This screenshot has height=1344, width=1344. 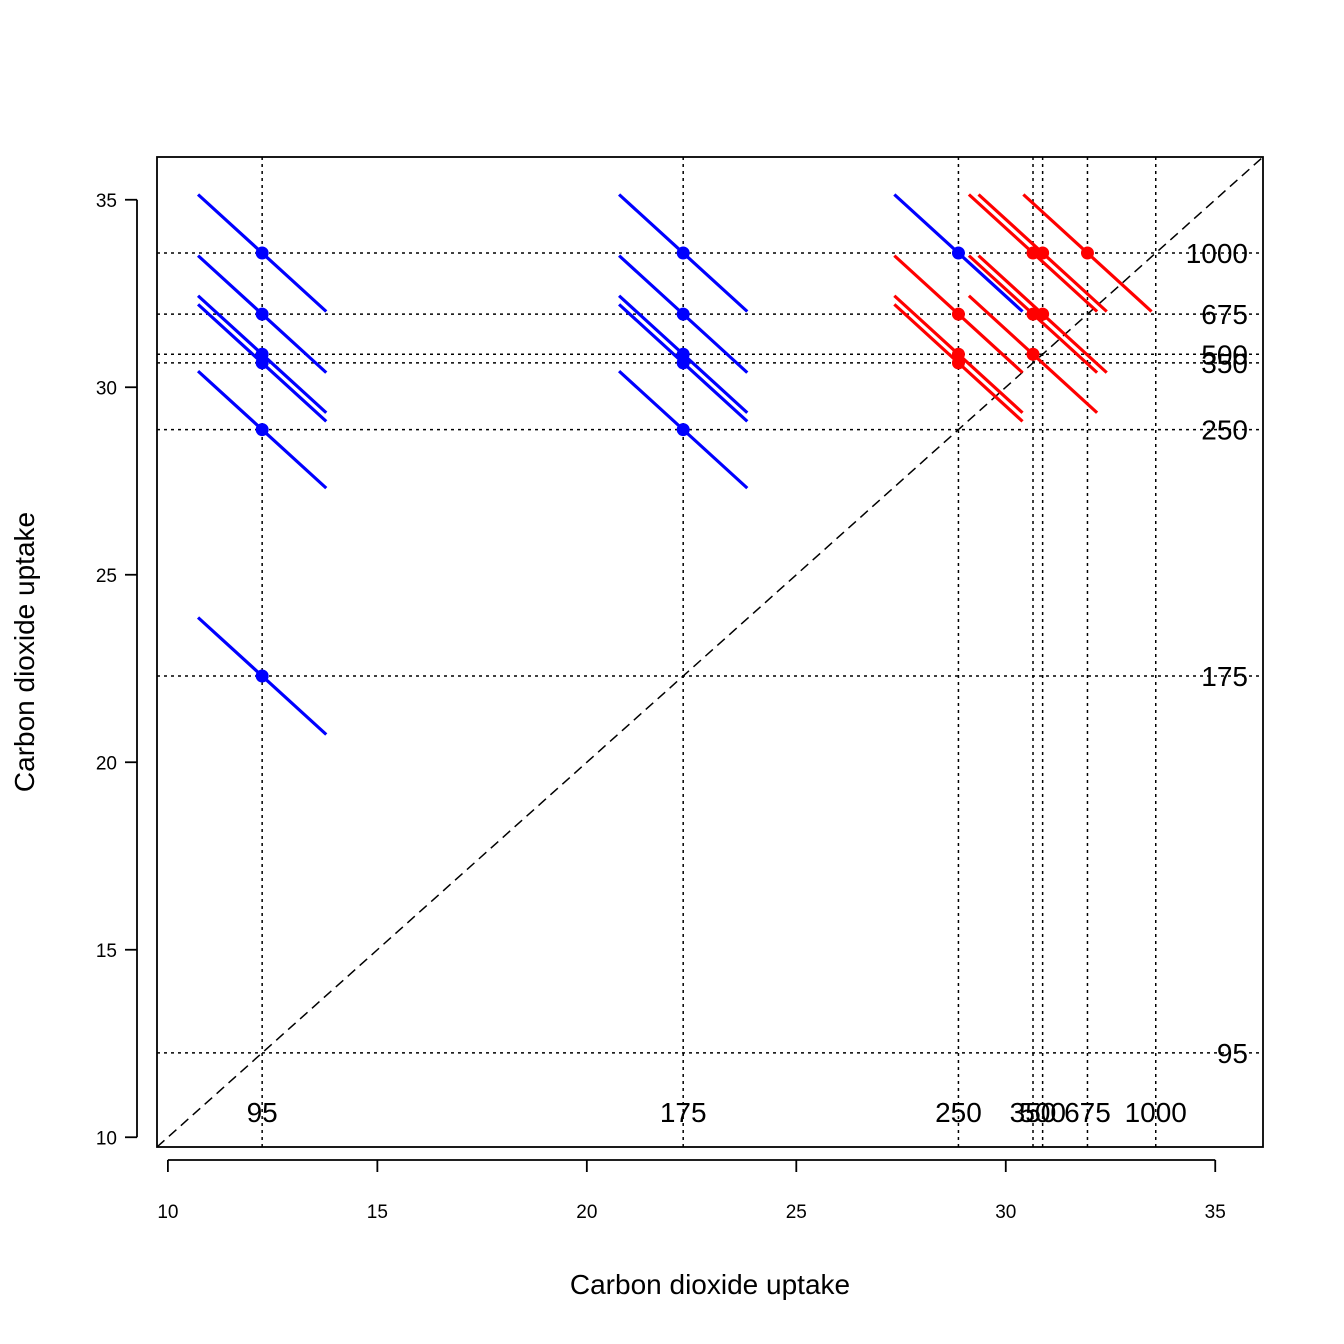 What do you see at coordinates (1224, 354) in the screenshot?
I see `horizontal-reference-label: 500` at bounding box center [1224, 354].